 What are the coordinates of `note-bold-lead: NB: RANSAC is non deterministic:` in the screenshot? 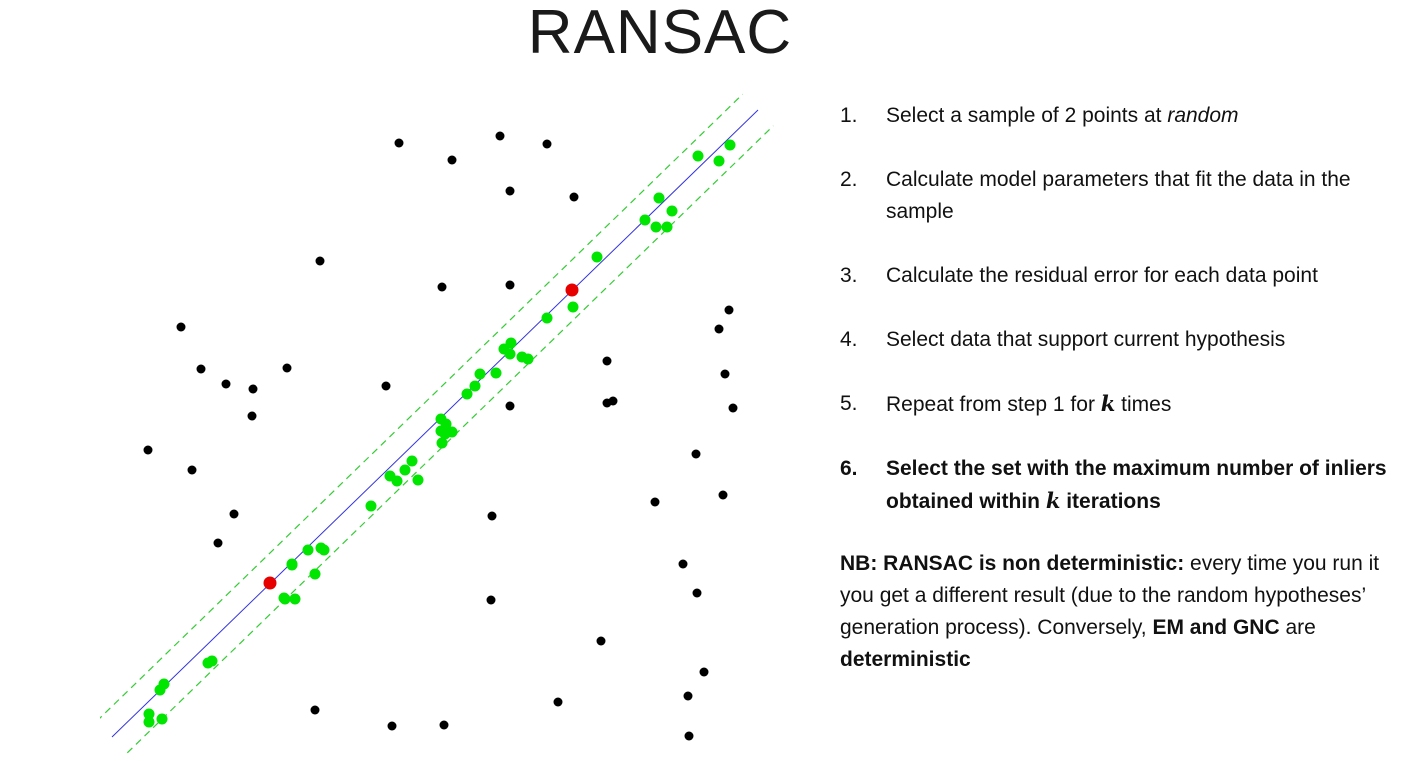 It's located at (1012, 563).